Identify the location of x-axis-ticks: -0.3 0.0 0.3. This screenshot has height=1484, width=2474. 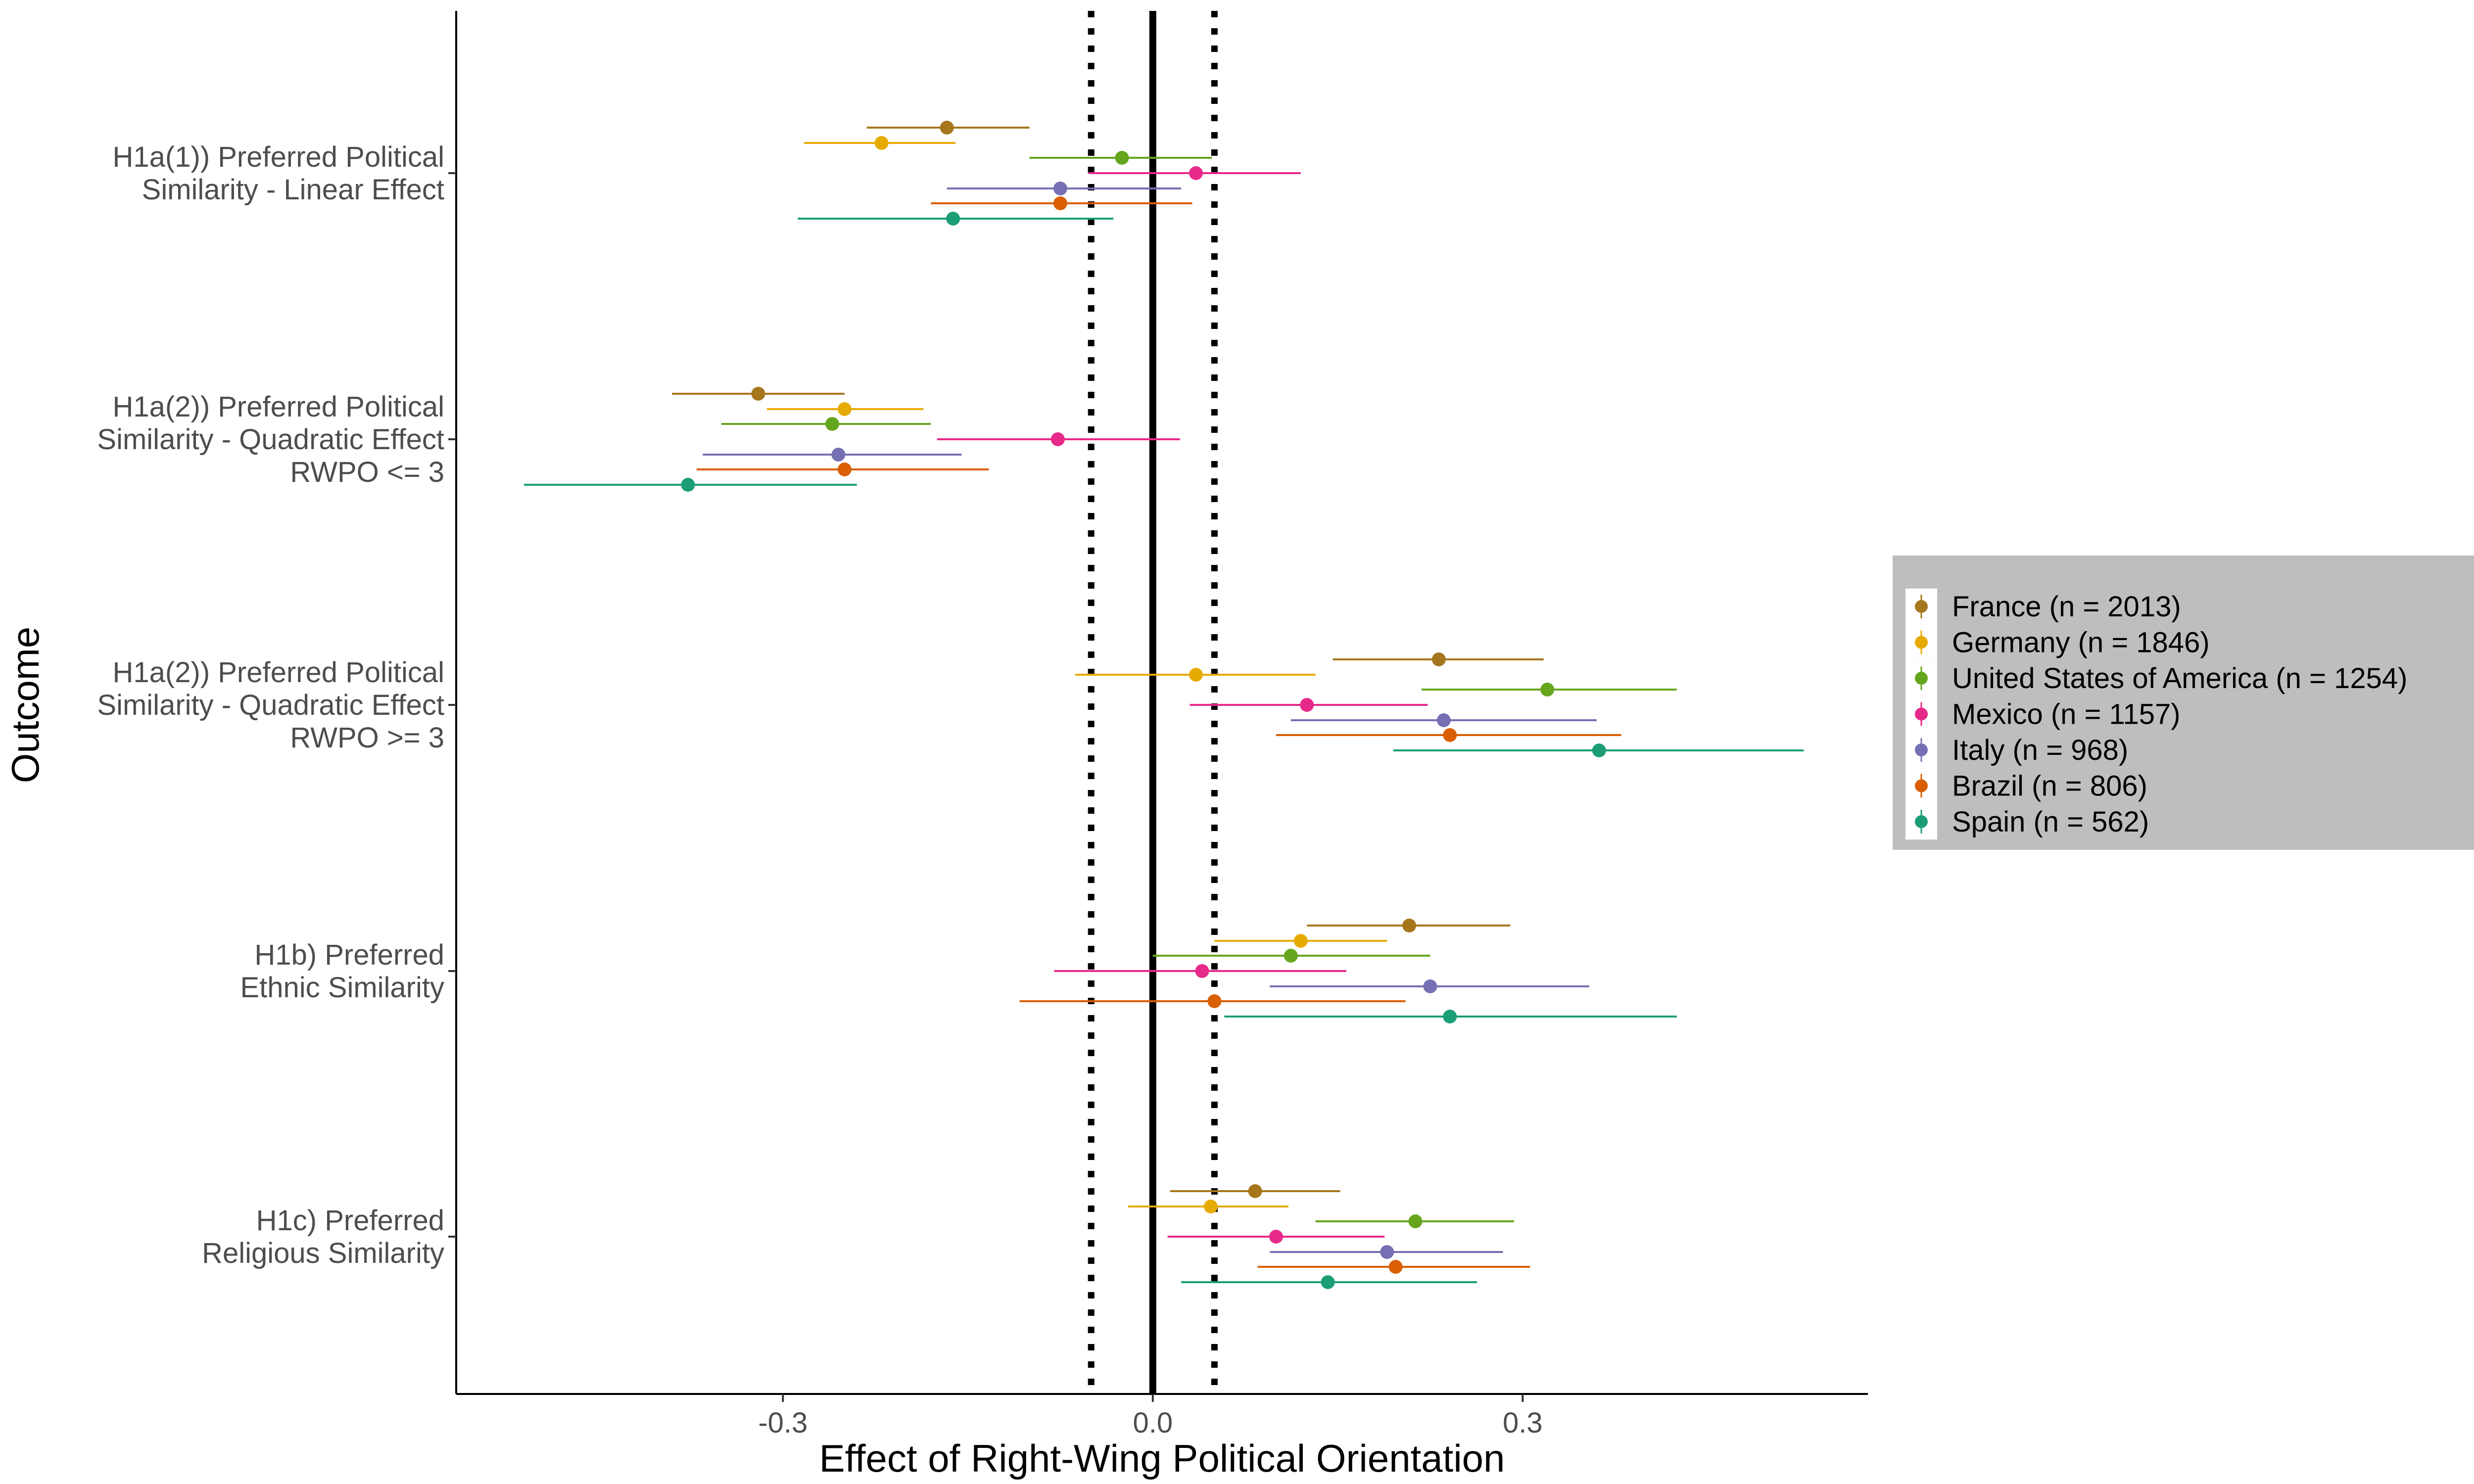
(1151, 1416).